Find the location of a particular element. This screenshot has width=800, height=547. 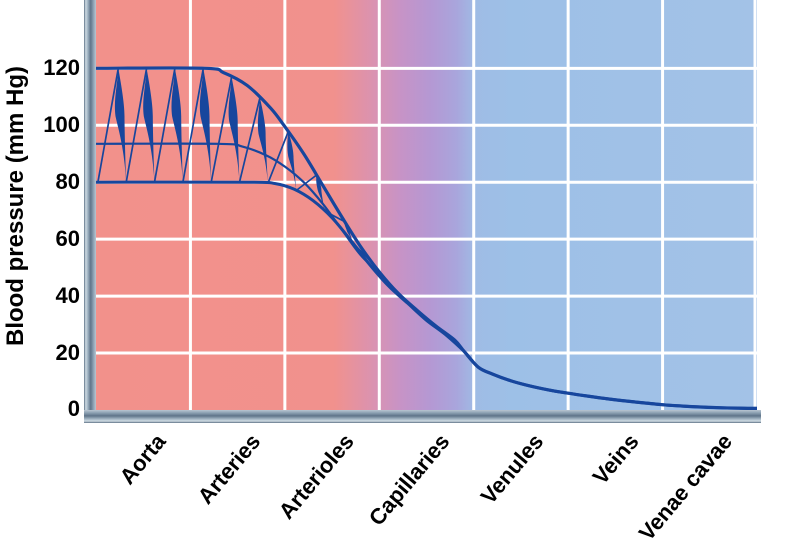

y-tick-0: 0 is located at coordinates (73, 408).